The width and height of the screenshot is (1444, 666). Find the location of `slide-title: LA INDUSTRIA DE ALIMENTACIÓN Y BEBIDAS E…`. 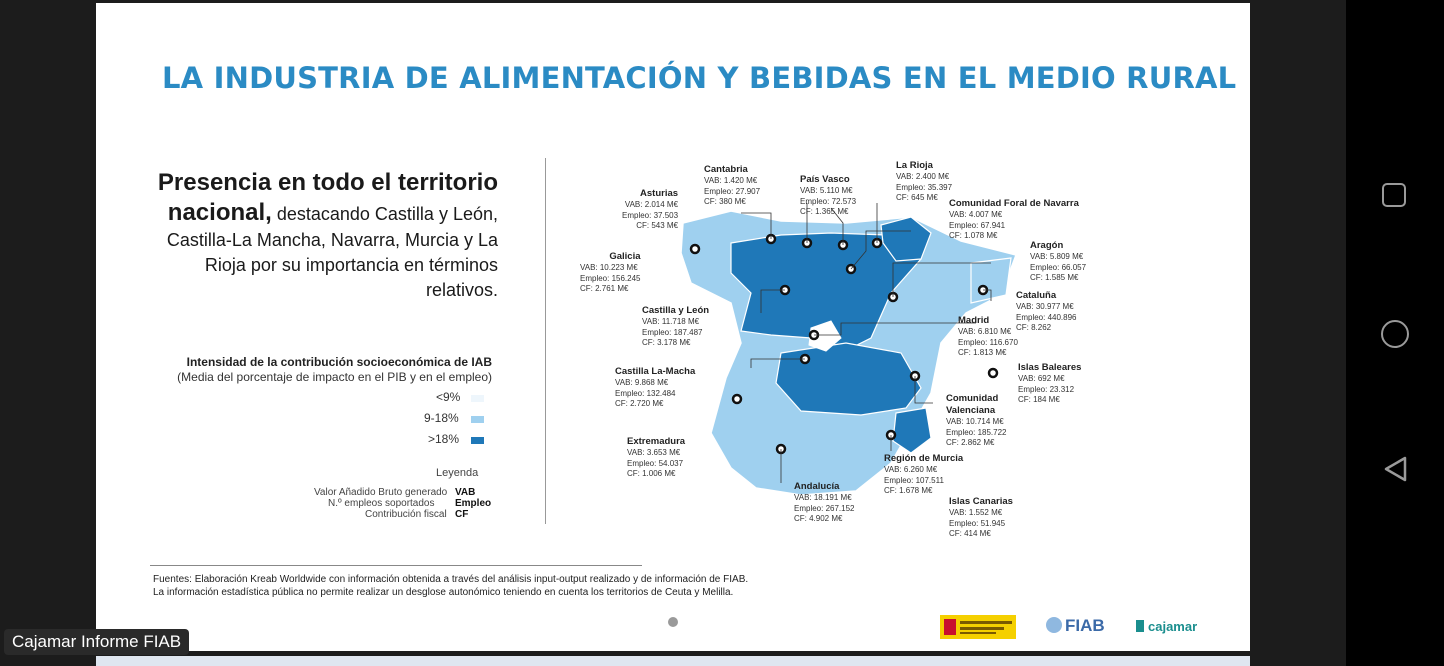

slide-title: LA INDUSTRIA DE ALIMENTACIÓN Y BEBIDAS E… is located at coordinates (699, 78).